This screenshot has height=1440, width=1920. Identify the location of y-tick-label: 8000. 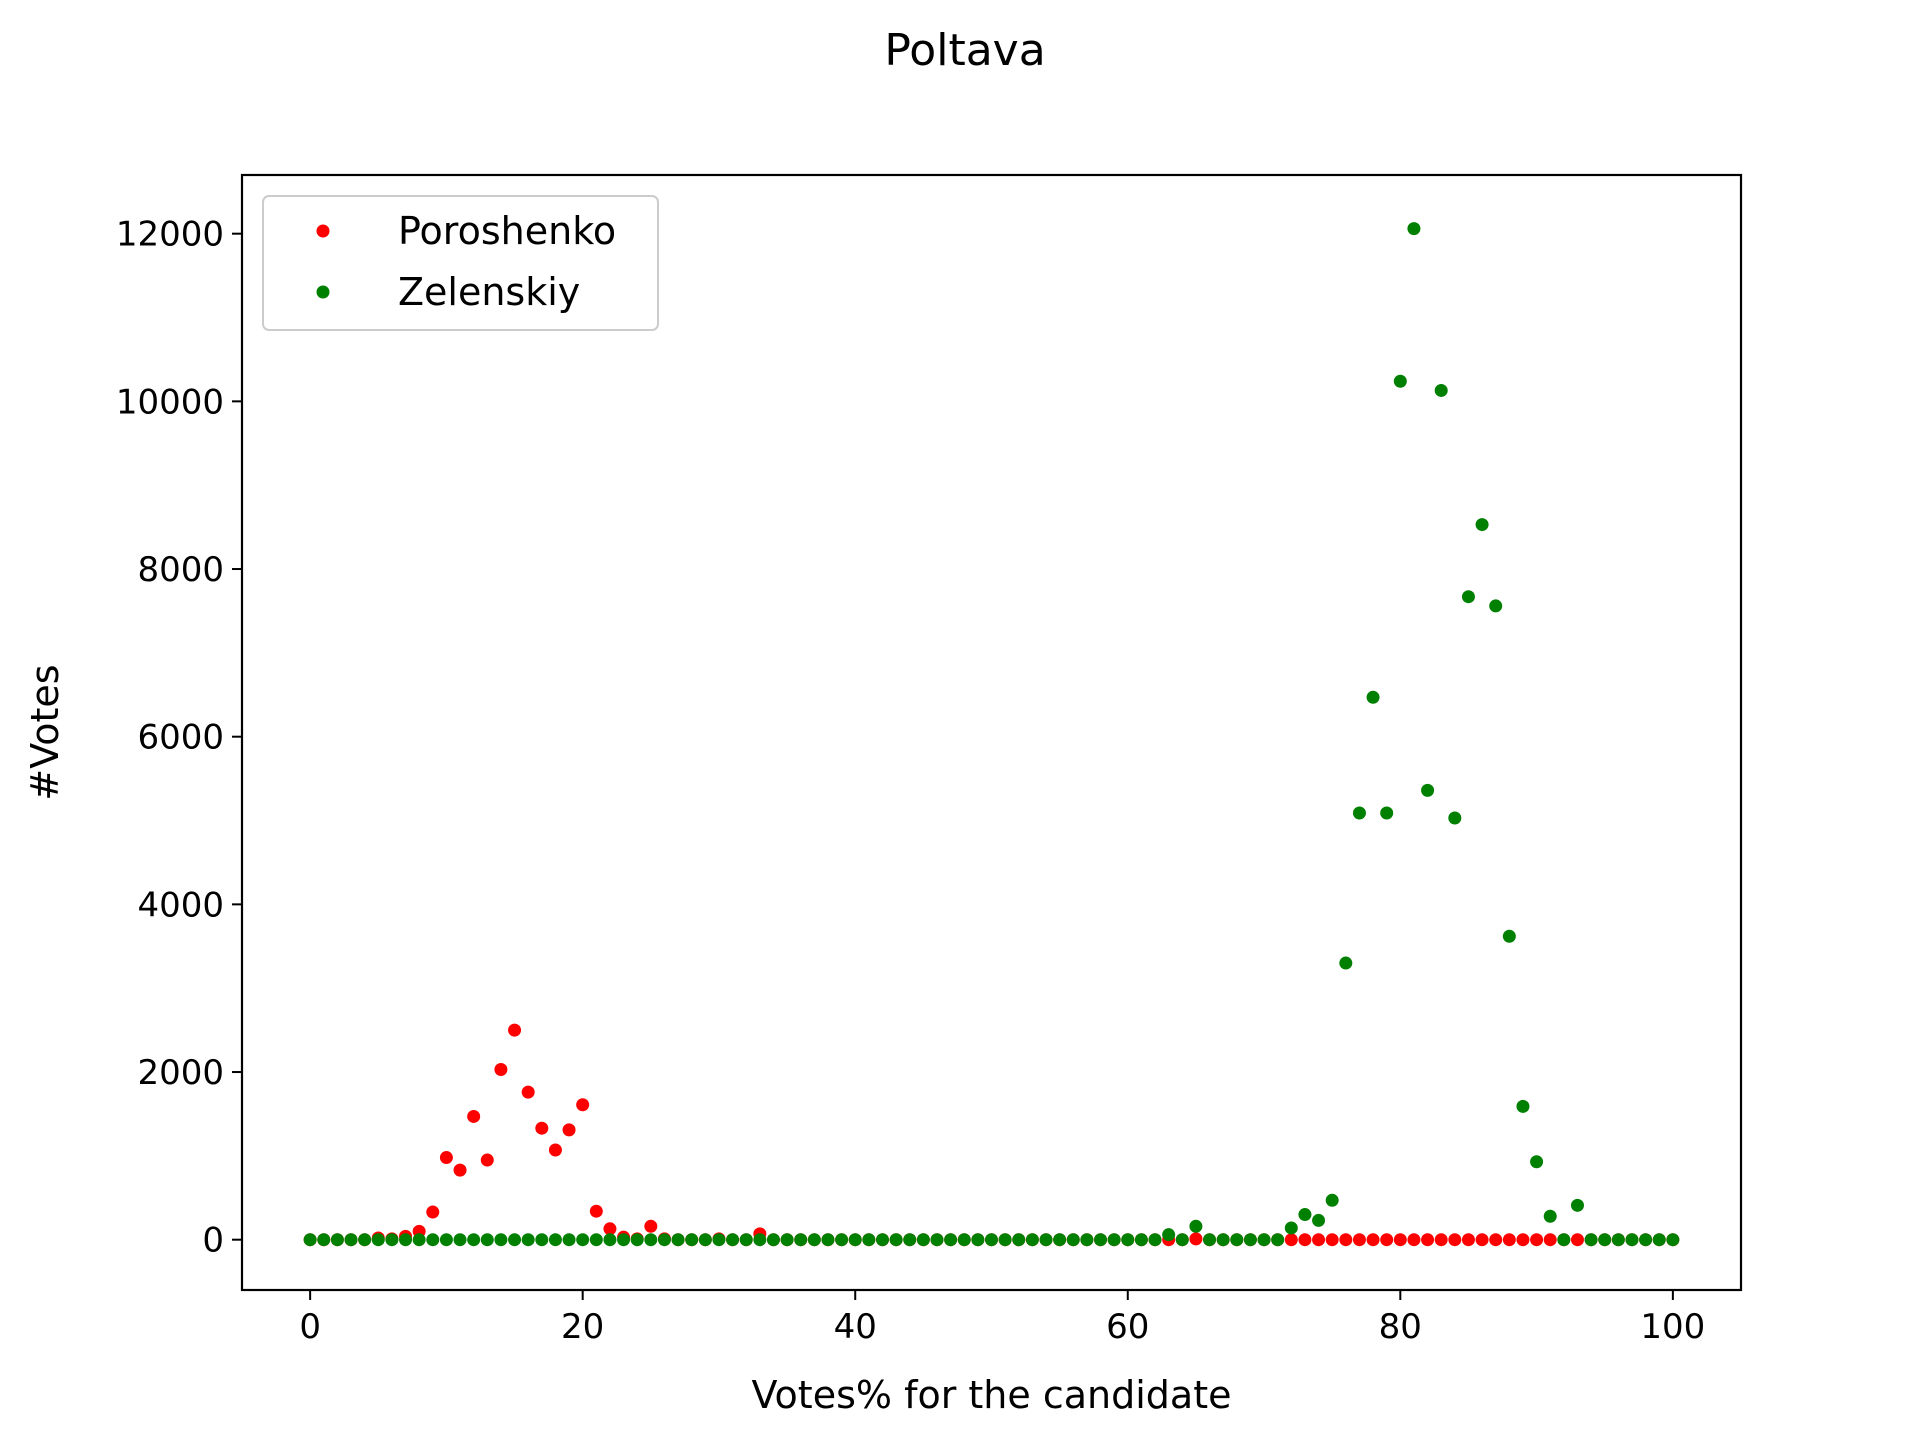
(180, 570).